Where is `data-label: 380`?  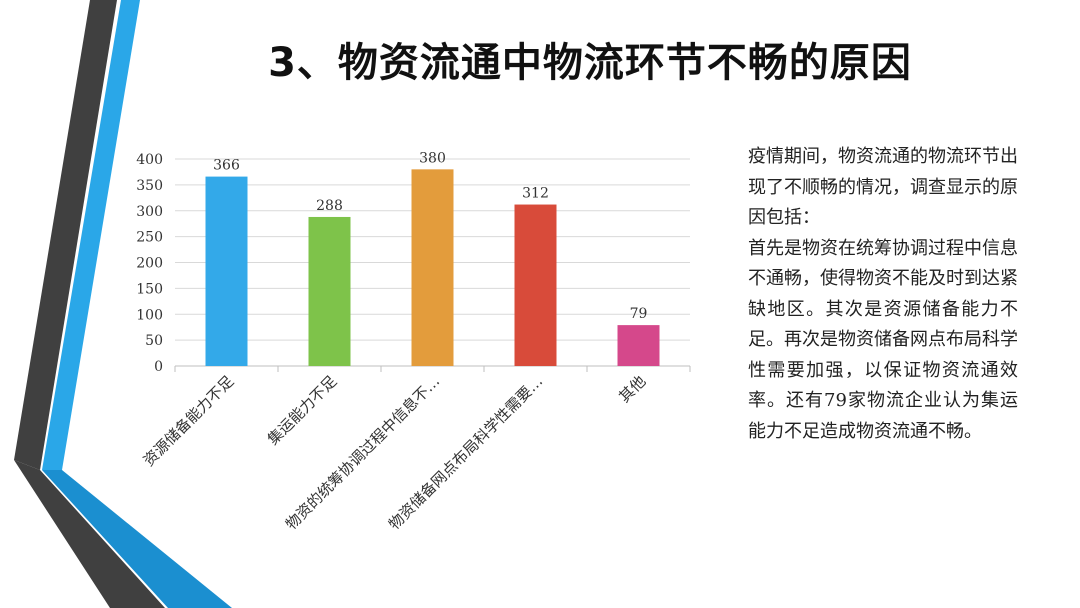 data-label: 380 is located at coordinates (432, 158).